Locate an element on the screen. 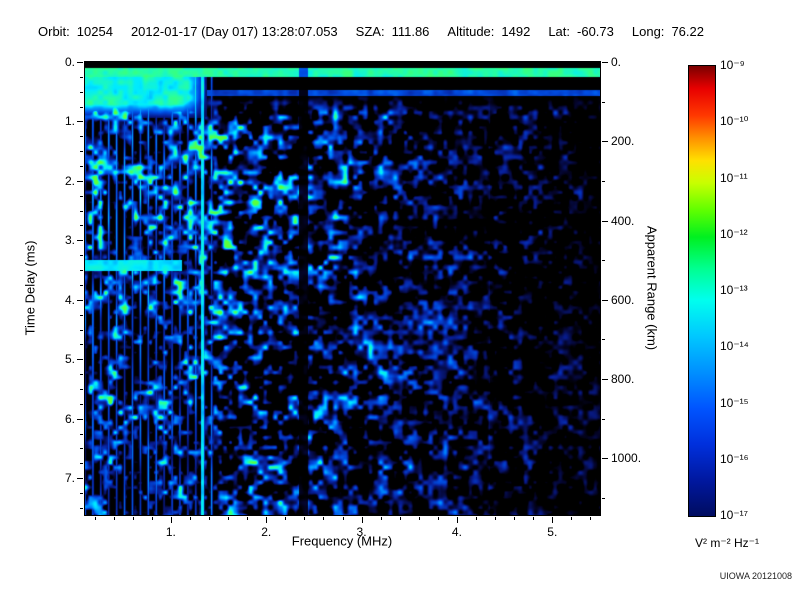 The width and height of the screenshot is (800, 600). colorbar-tick-label: 10⁻¹³ is located at coordinates (734, 290).